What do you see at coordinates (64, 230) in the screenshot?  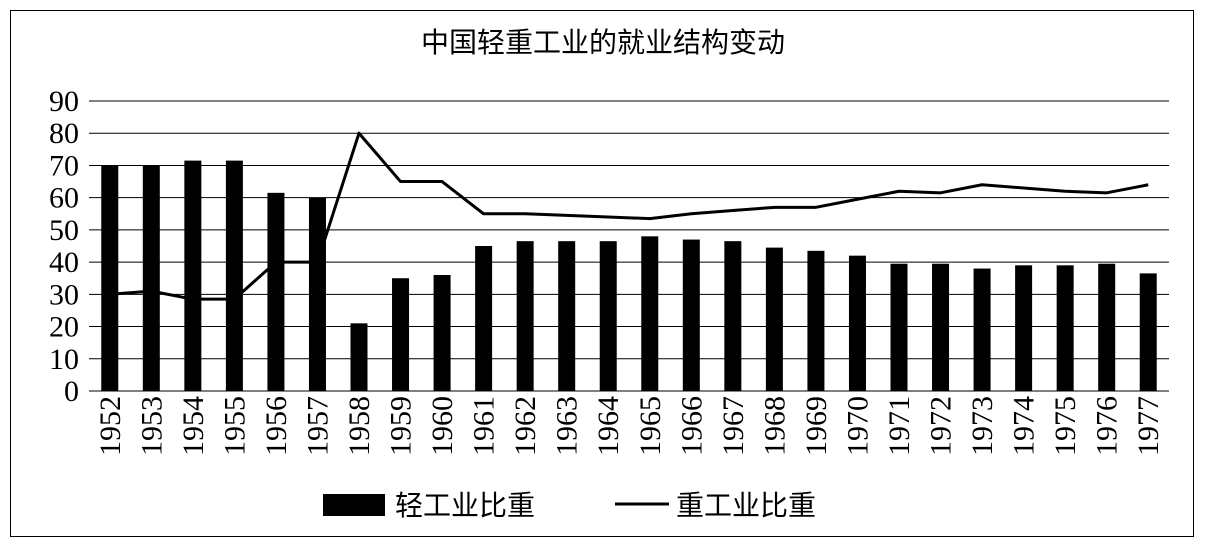 I see `y-tick-label: 50` at bounding box center [64, 230].